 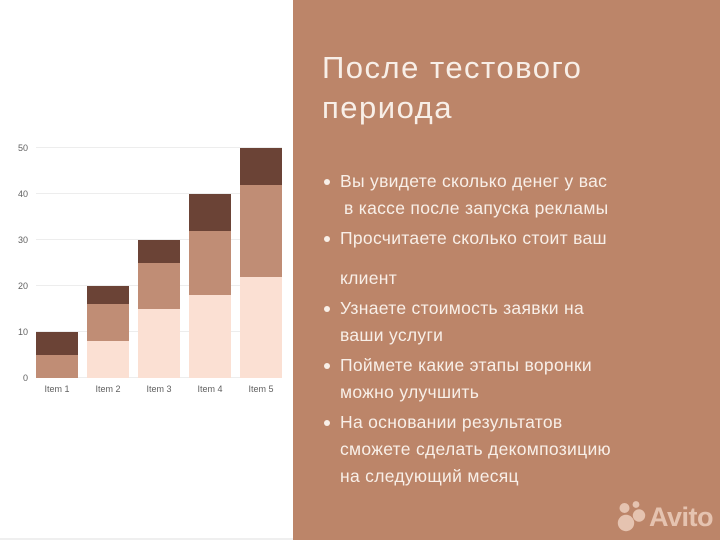 What do you see at coordinates (513, 258) in the screenshot?
I see `list-item: Просчитаете сколько стоит ваш клиент` at bounding box center [513, 258].